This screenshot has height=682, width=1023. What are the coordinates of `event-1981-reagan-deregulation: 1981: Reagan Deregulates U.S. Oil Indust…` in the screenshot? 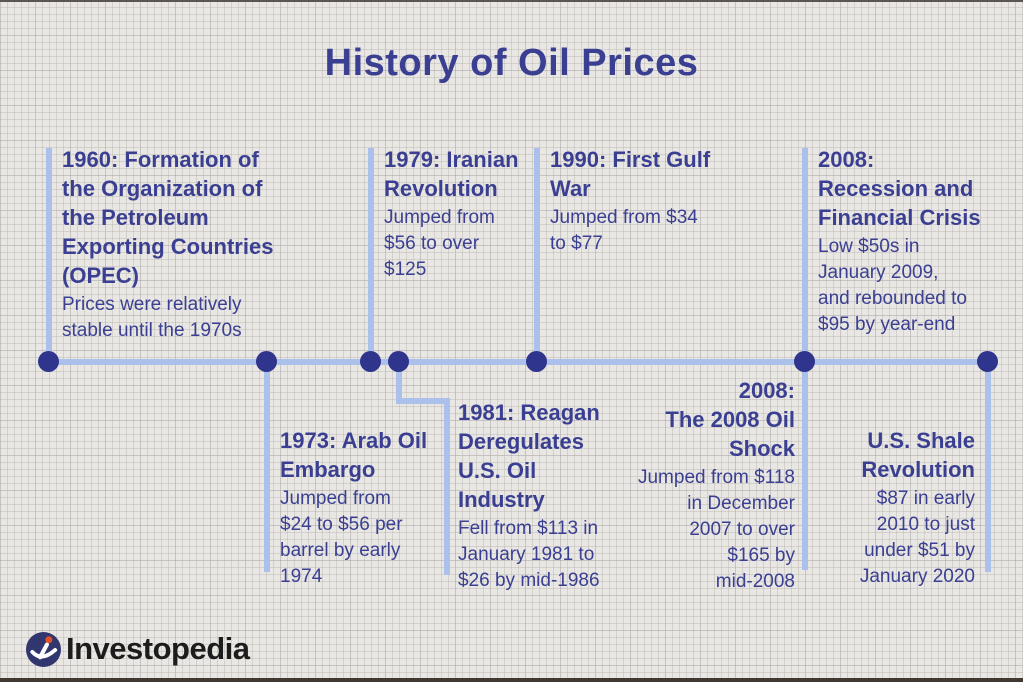 It's located at (529, 496).